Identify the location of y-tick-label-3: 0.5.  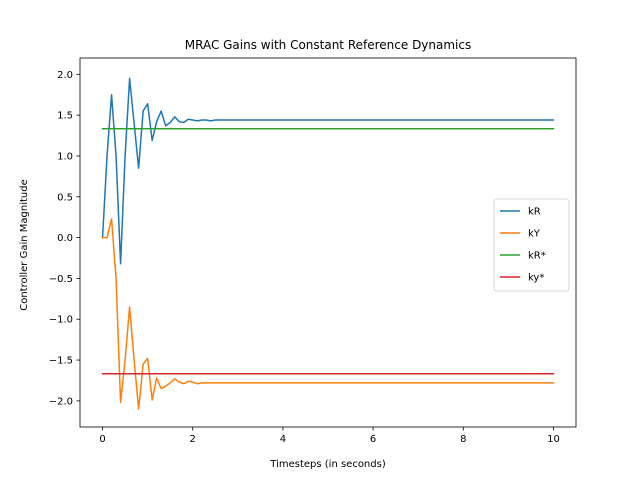
(65, 197).